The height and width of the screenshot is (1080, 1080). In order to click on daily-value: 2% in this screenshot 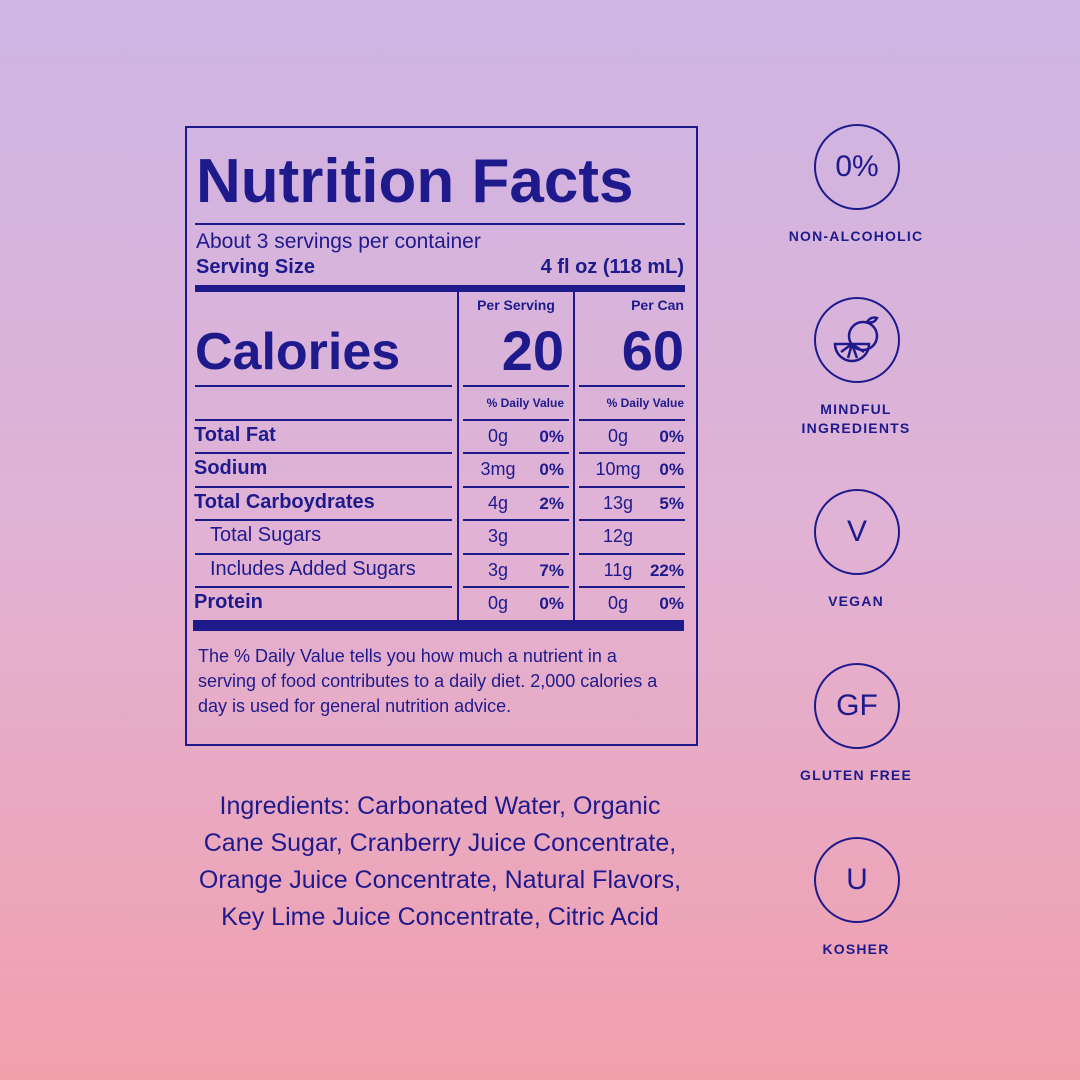, I will do `click(551, 503)`.